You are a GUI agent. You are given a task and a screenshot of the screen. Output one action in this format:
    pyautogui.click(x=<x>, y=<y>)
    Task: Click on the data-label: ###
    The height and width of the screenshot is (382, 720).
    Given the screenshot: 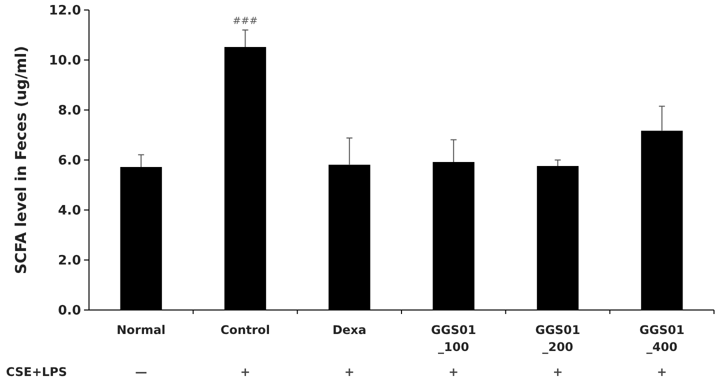 What is the action you would take?
    pyautogui.click(x=245, y=21)
    